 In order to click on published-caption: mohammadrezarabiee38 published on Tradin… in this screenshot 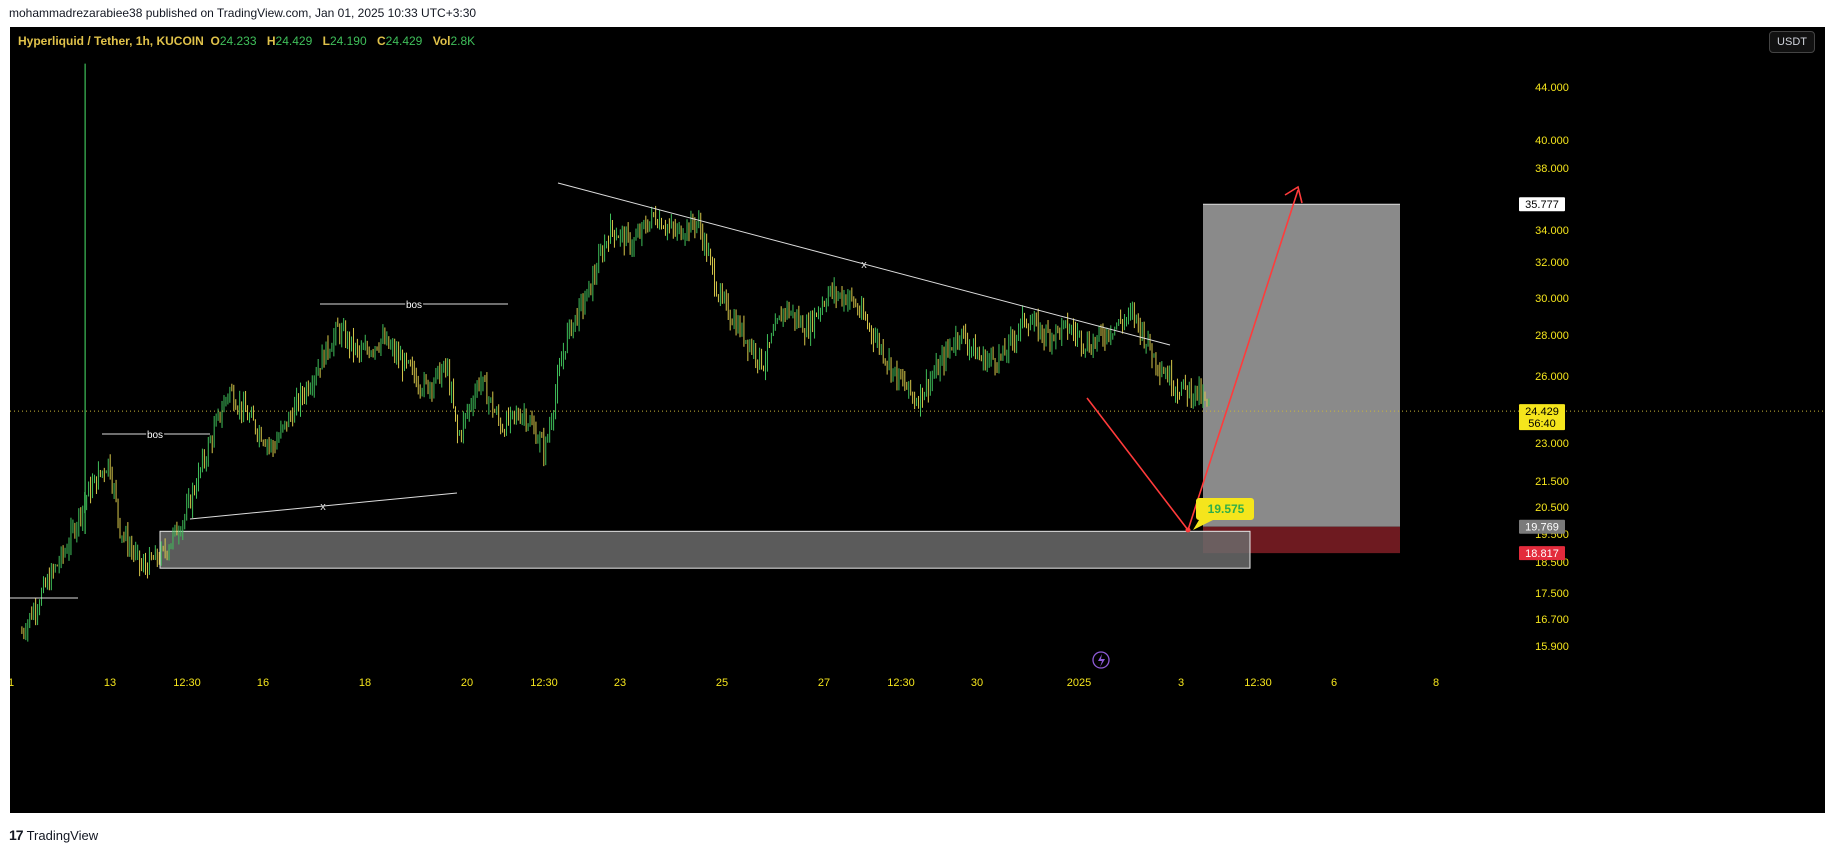, I will do `click(243, 13)`.